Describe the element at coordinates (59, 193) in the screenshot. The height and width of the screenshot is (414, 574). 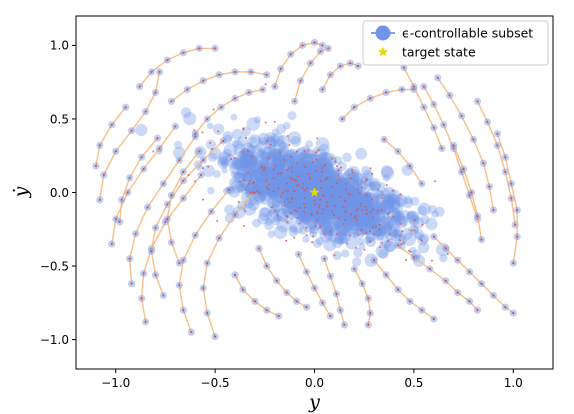
I see `y-tick-label: 0.0` at that location.